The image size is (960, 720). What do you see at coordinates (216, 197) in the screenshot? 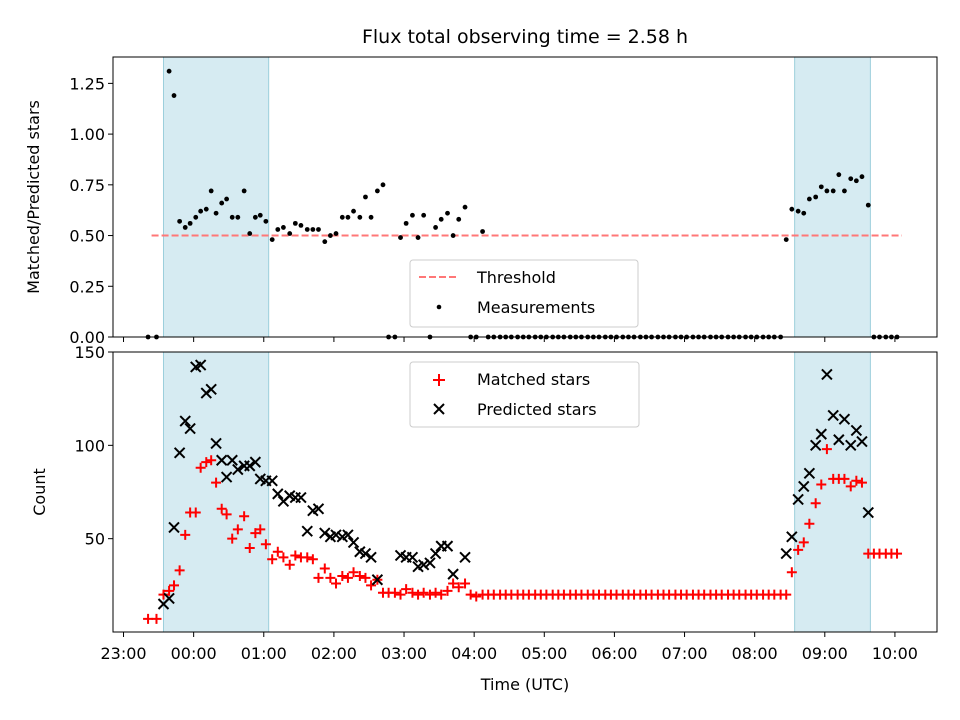
I see `top-shaded-region` at bounding box center [216, 197].